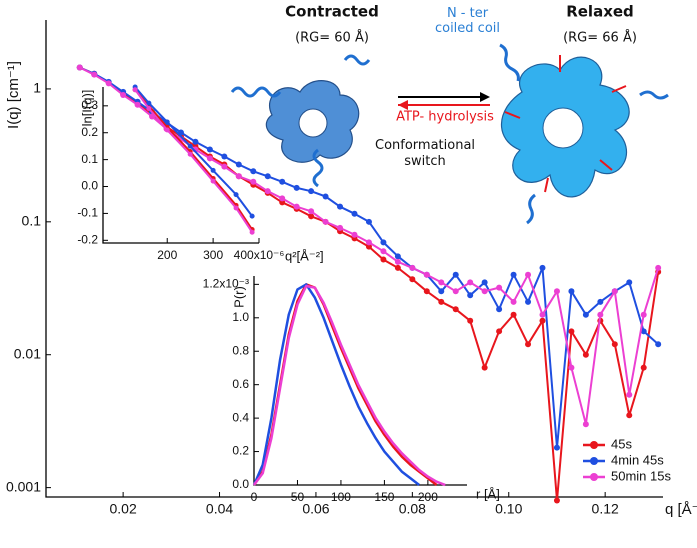 Image resolution: width=697 pixels, height=548 pixels. What do you see at coordinates (315, 509) in the screenshot?
I see `x-tick-label: 0.06` at bounding box center [315, 509].